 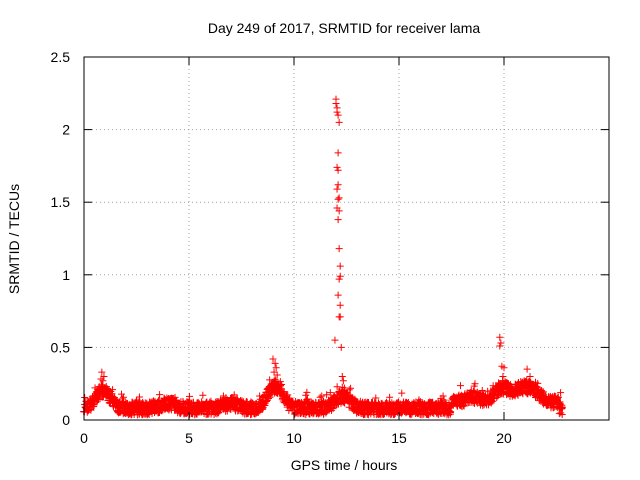 I want to click on y-tick-label: 2, so click(x=66, y=130).